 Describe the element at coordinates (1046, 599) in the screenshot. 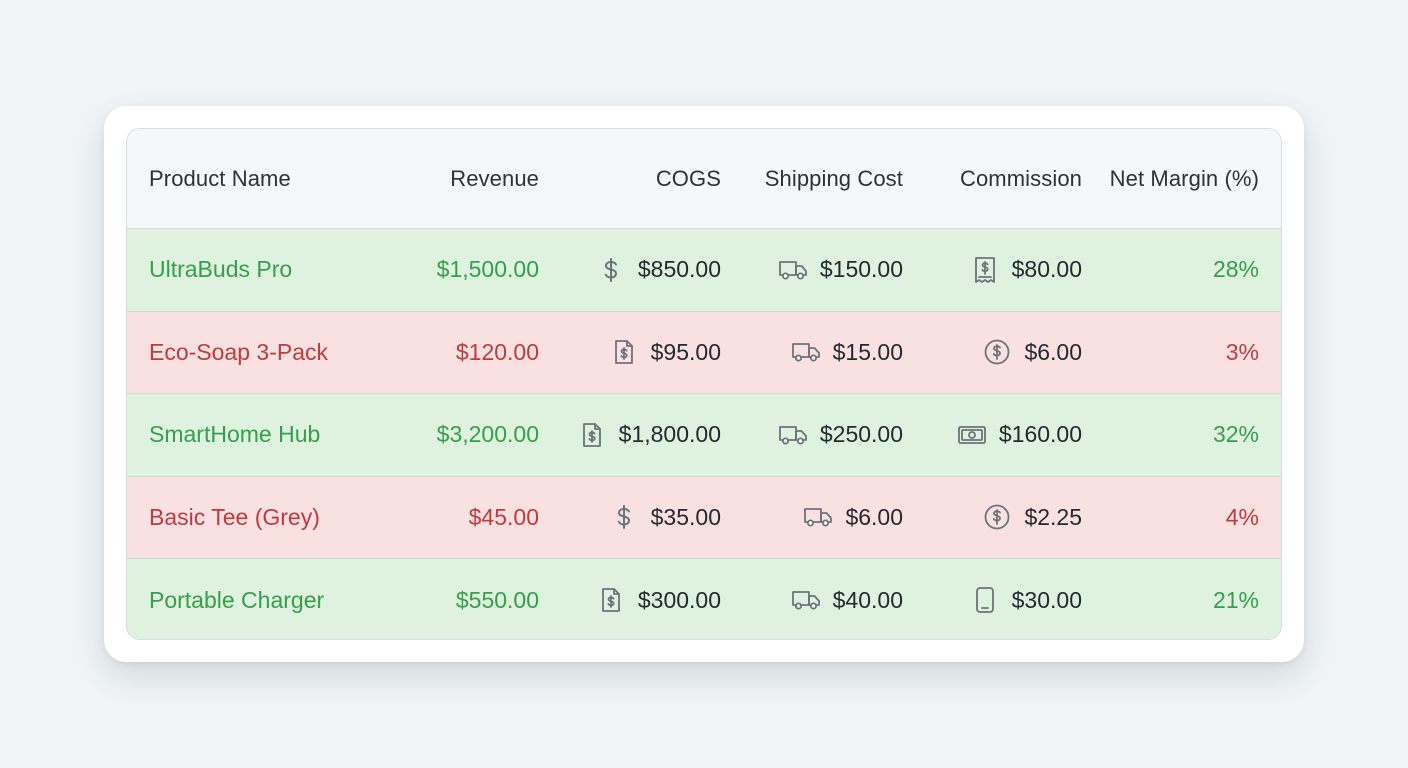

I see `commission-value: $30.00` at that location.